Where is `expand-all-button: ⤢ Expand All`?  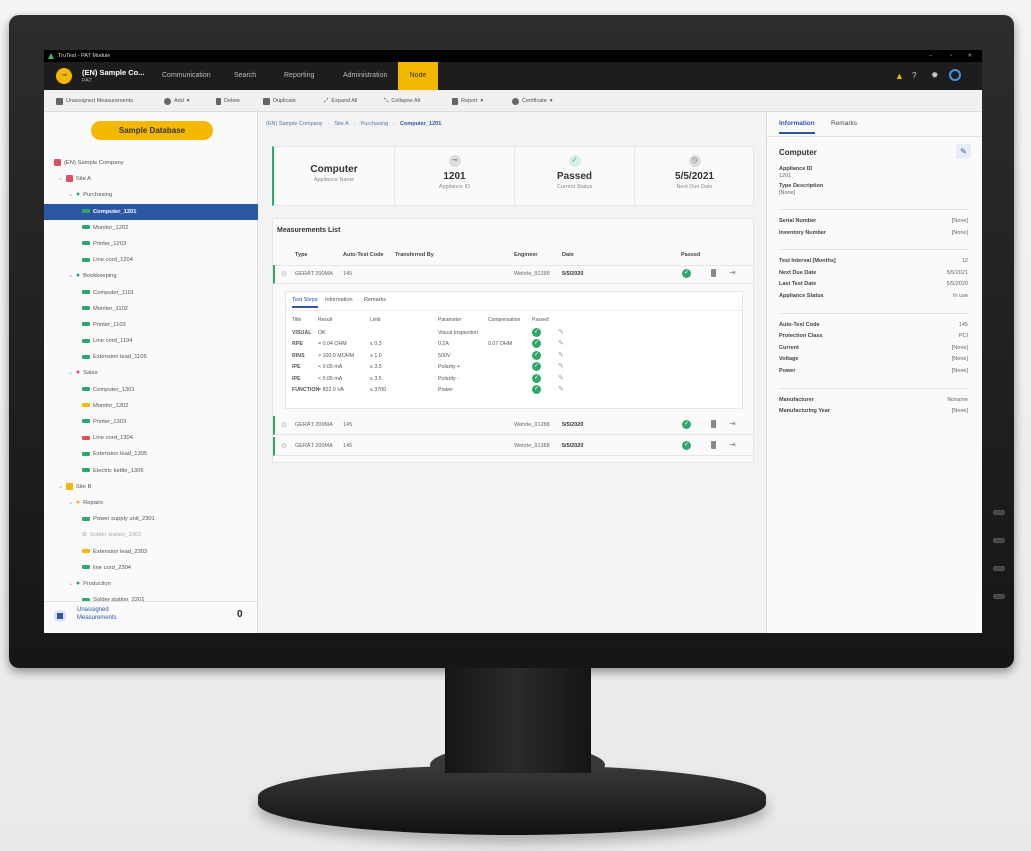
expand-all-button: ⤢ Expand All is located at coordinates (340, 101).